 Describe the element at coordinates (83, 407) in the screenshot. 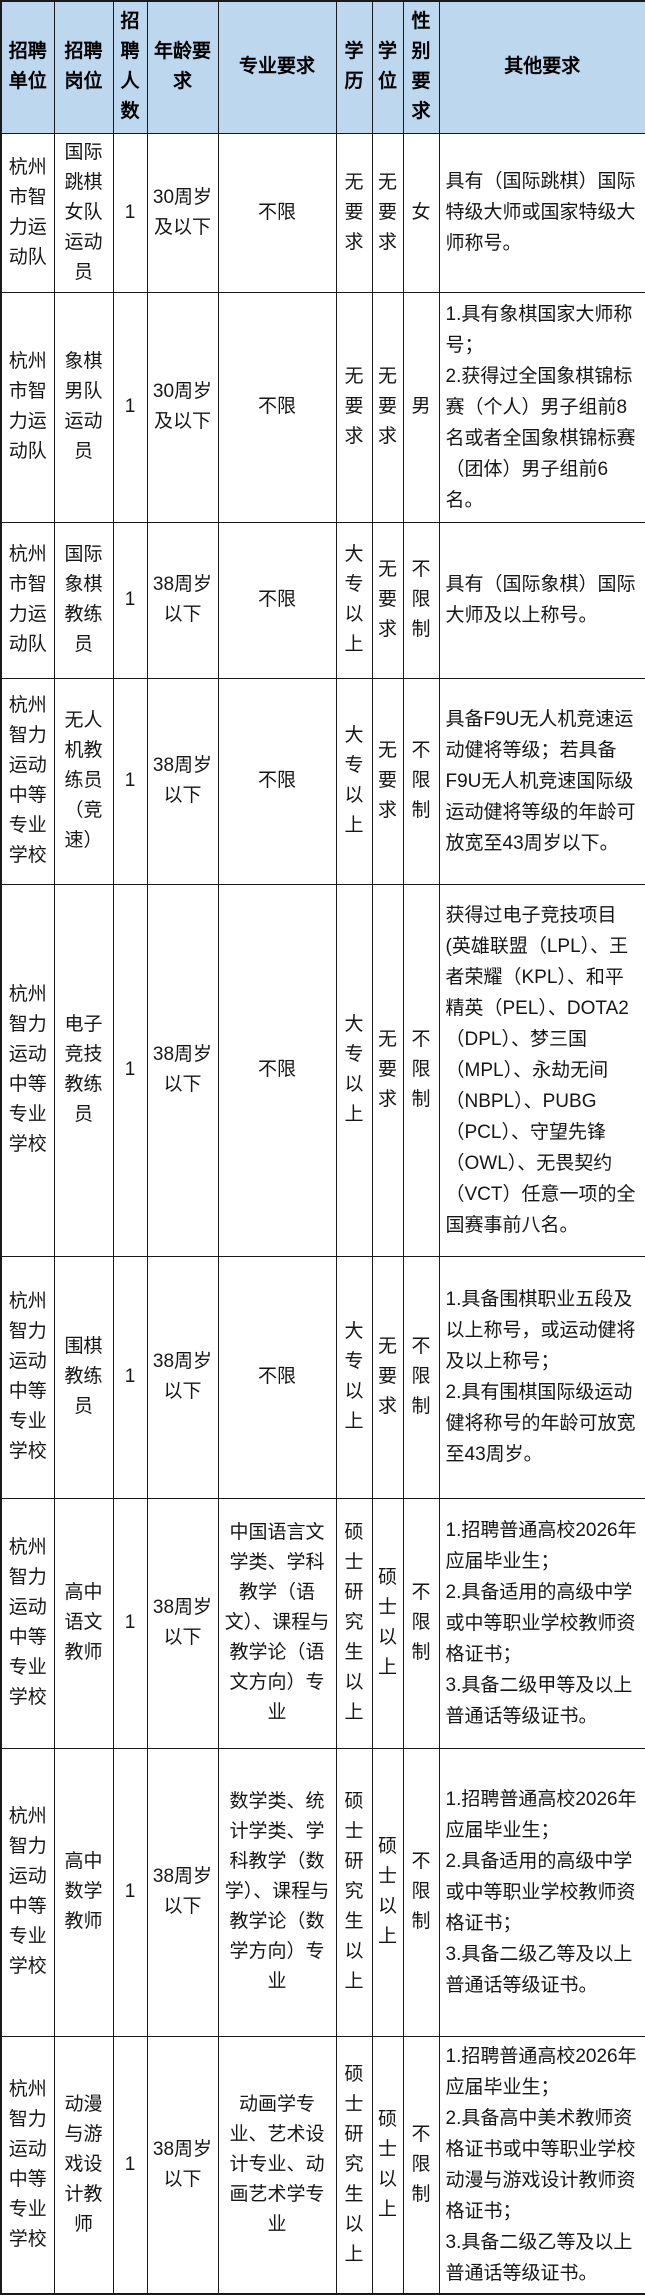

I see `cell-position: 象棋男队运动员` at that location.